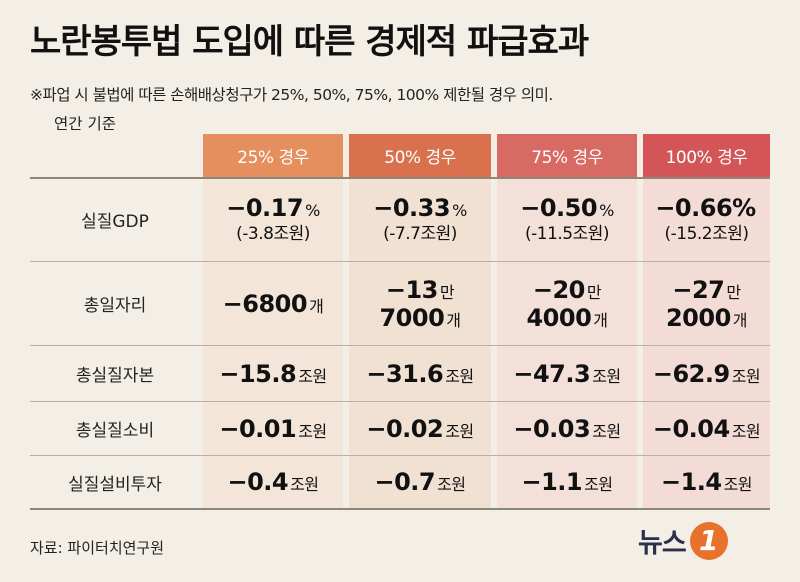 Image resolution: width=800 pixels, height=582 pixels. What do you see at coordinates (85, 124) in the screenshot?
I see `annual-basis-note: 연간 기준` at bounding box center [85, 124].